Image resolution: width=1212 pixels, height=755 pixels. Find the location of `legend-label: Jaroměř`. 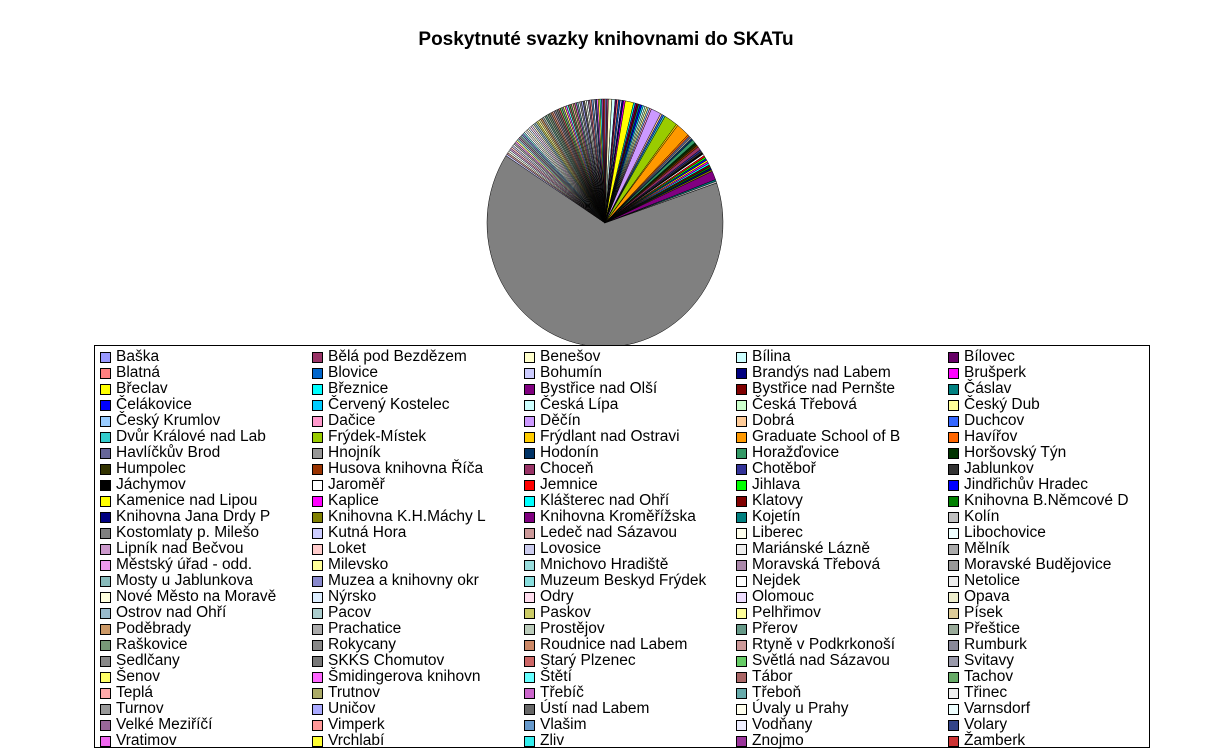

legend-label: Jaroměř is located at coordinates (356, 484).